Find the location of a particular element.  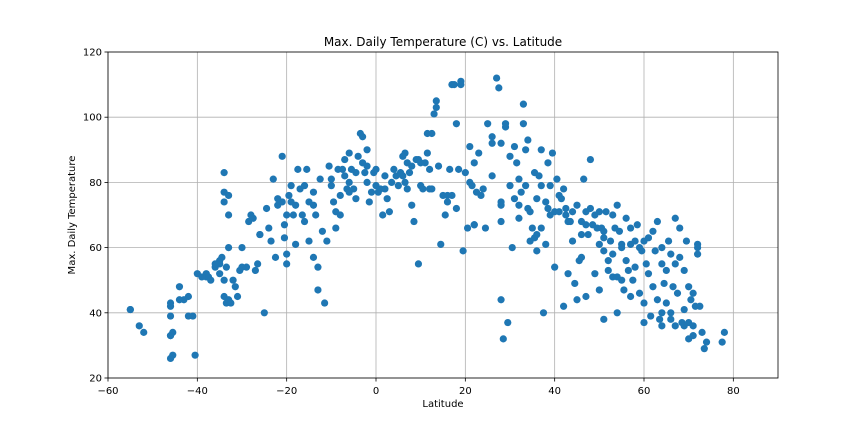

x-tick-label: −60 is located at coordinates (107, 391).